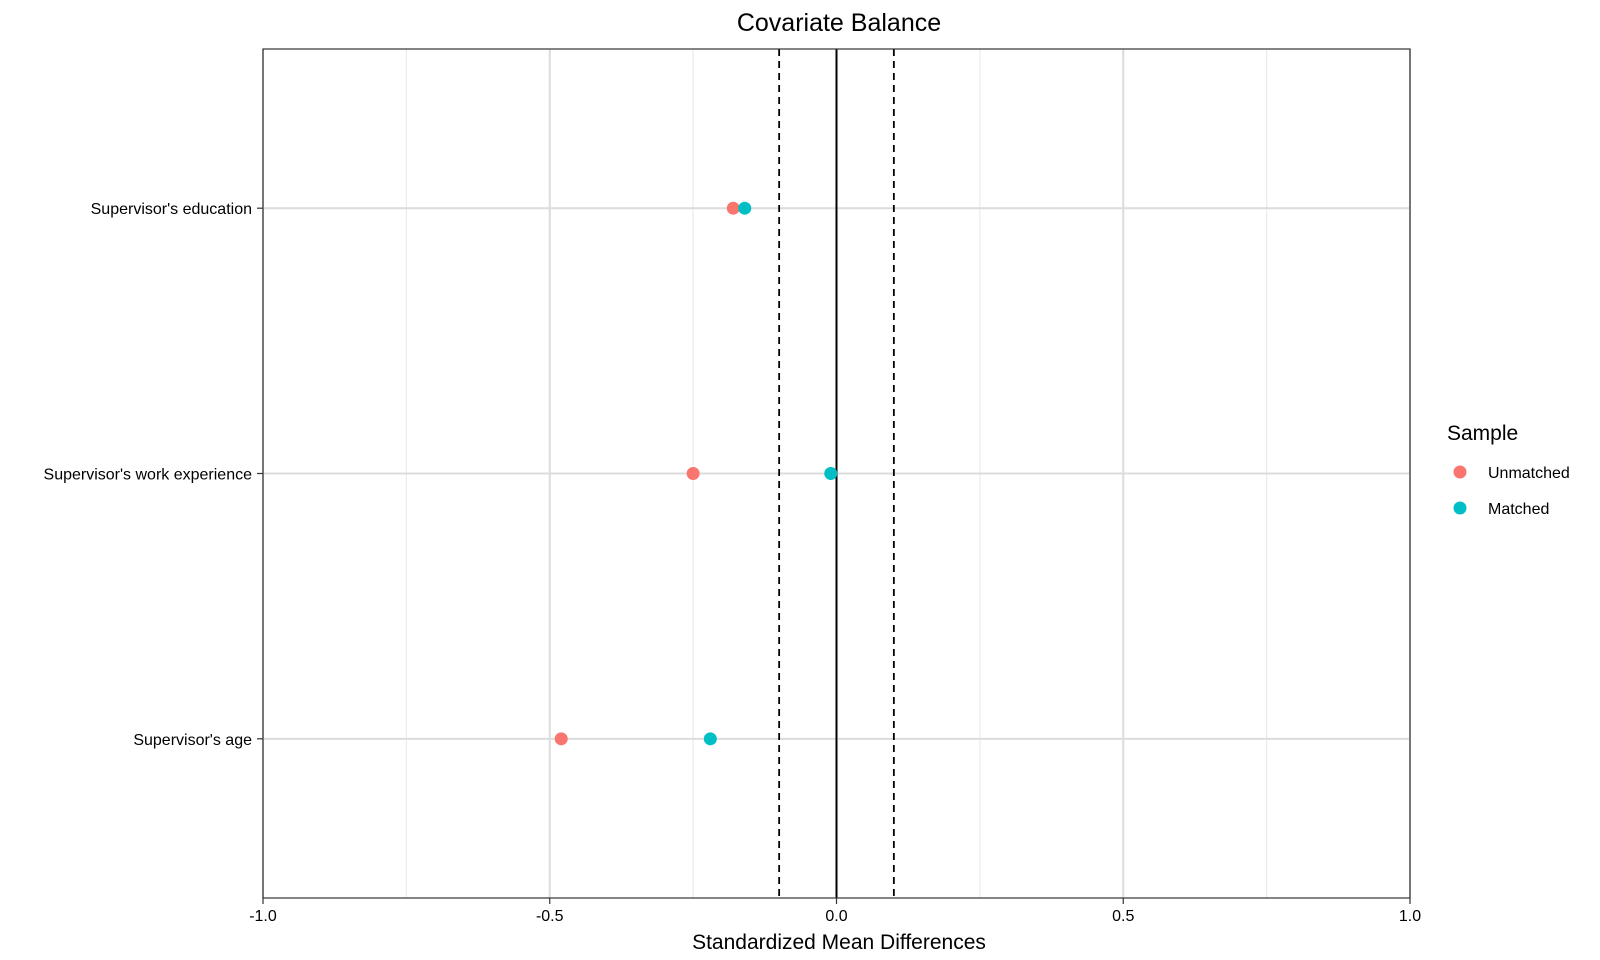  Describe the element at coordinates (1529, 473) in the screenshot. I see `legend-label: Unmatched` at that location.